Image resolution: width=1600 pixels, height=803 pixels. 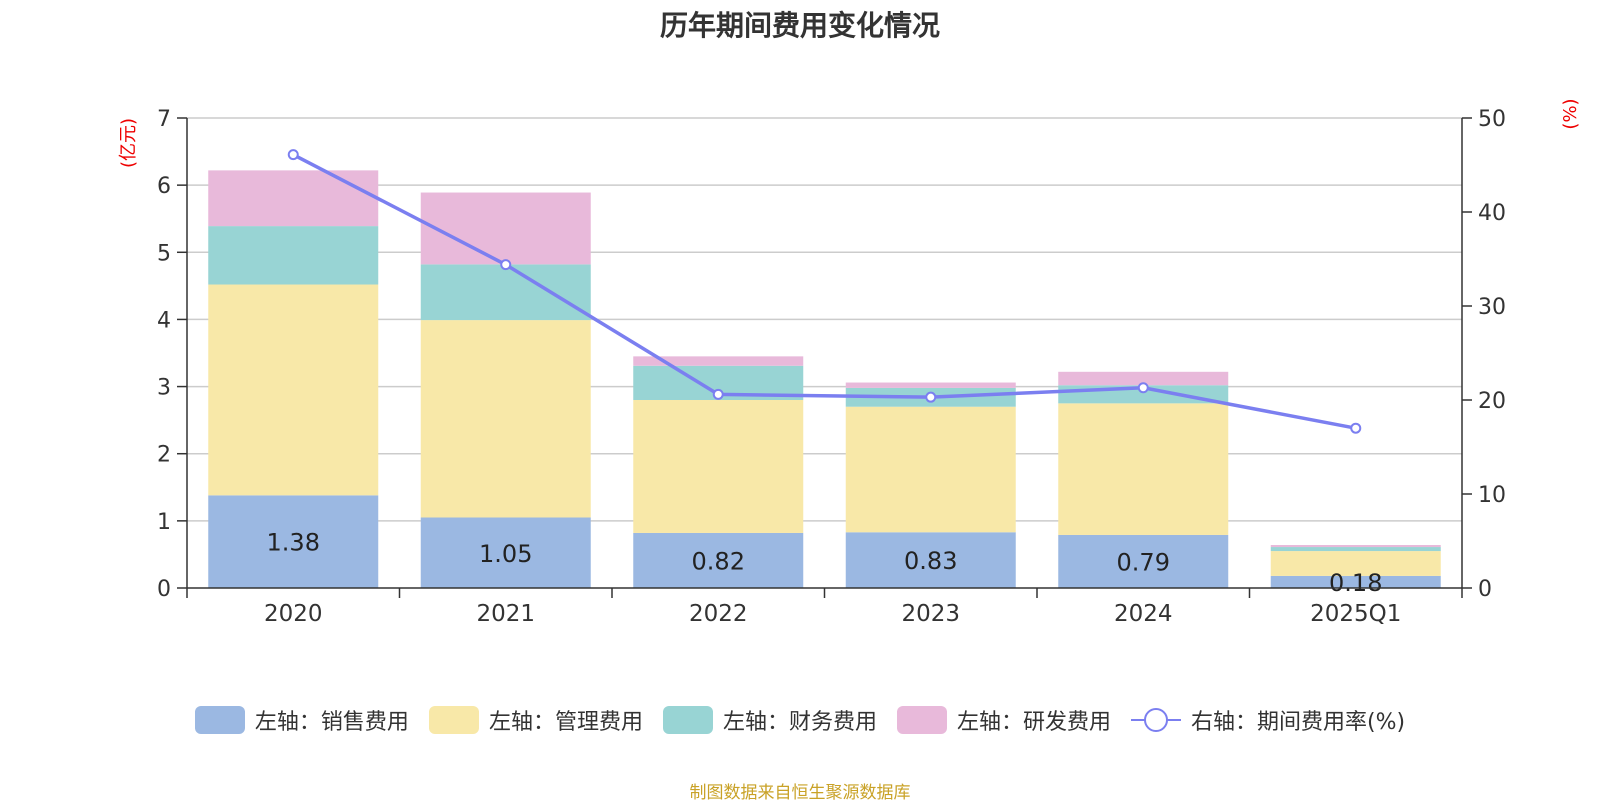 I want to click on right-tick-label-30: 30, so click(x=1492, y=307).